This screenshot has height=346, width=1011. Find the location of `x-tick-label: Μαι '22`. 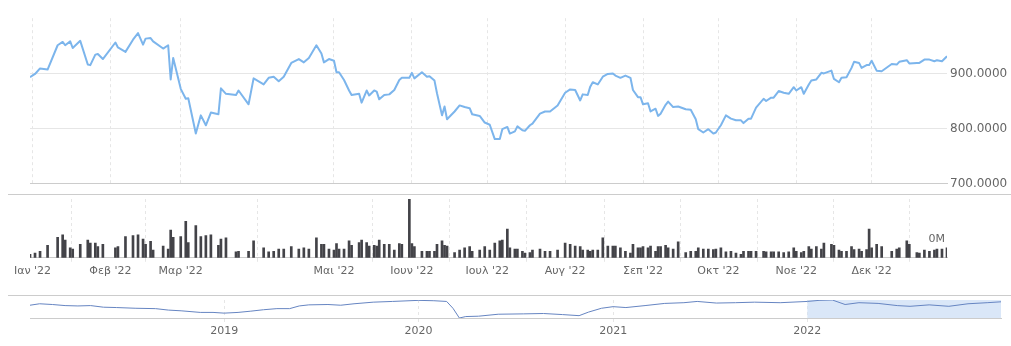

x-tick-label: Μαι '22 is located at coordinates (334, 271).